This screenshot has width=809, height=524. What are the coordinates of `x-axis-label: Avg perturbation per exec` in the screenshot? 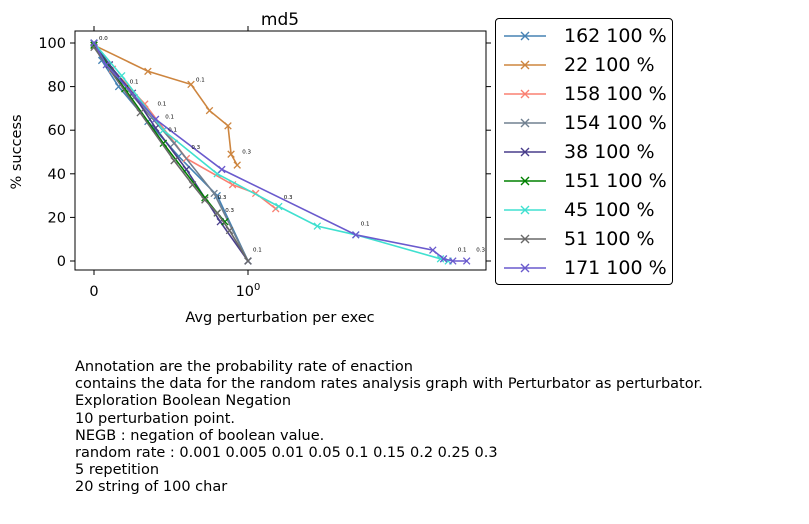 It's located at (279, 318).